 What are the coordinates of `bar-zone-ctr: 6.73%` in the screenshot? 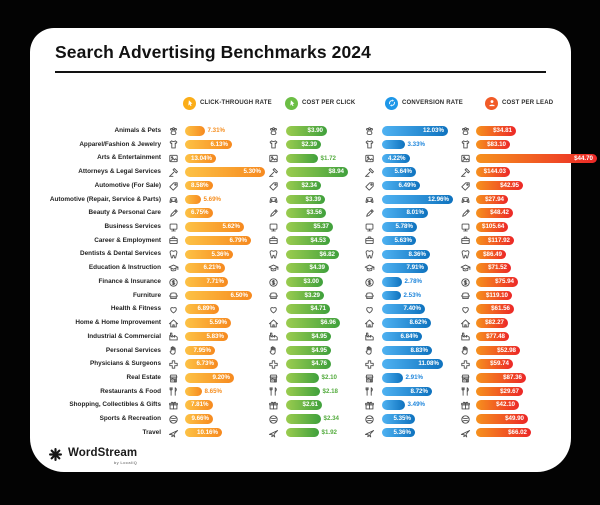 It's located at (201, 364).